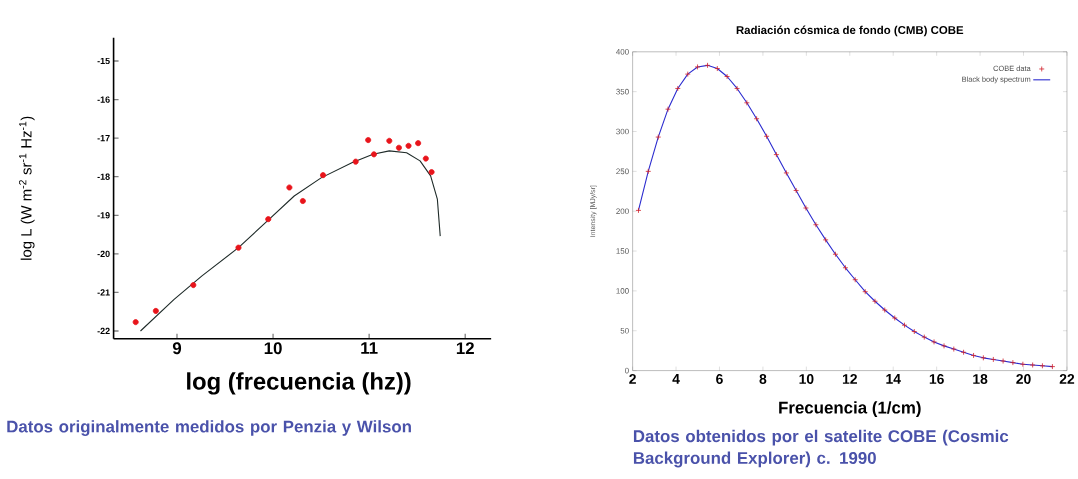  I want to click on y-axis-title: log L (W m$^{-2}$ sr$^{-1}$ Hz$^{-1}$), so click(27, 188).